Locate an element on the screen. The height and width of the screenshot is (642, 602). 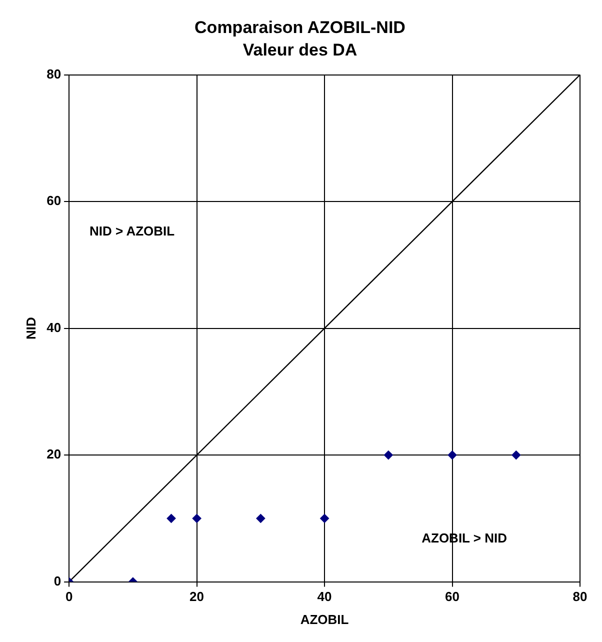
x-tick-label: 40 is located at coordinates (324, 596).